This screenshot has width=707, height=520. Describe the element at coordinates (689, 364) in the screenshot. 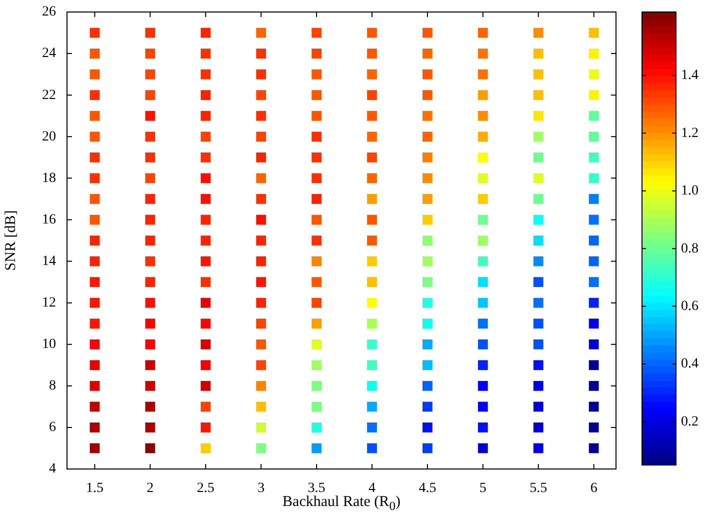

I see `color-bar-label: 0.4` at that location.